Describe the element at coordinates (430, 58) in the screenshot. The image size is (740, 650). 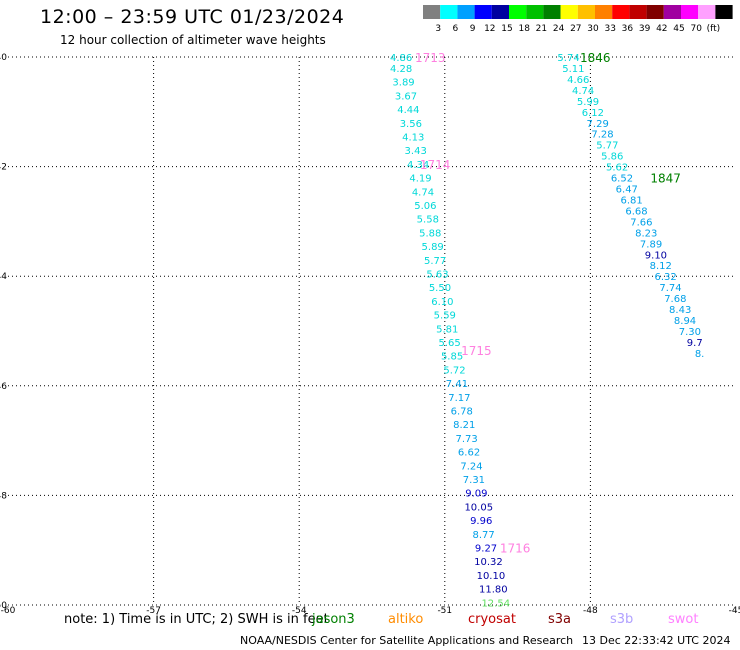
I see `time-label: 1713` at that location.